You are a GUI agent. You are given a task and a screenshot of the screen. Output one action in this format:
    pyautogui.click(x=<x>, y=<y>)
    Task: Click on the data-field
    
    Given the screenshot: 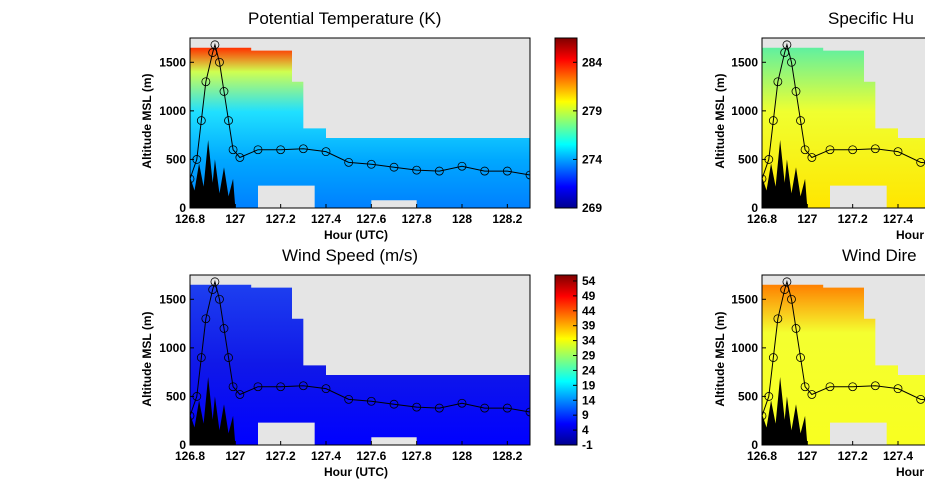 What is the action you would take?
    pyautogui.click(x=360, y=364)
    